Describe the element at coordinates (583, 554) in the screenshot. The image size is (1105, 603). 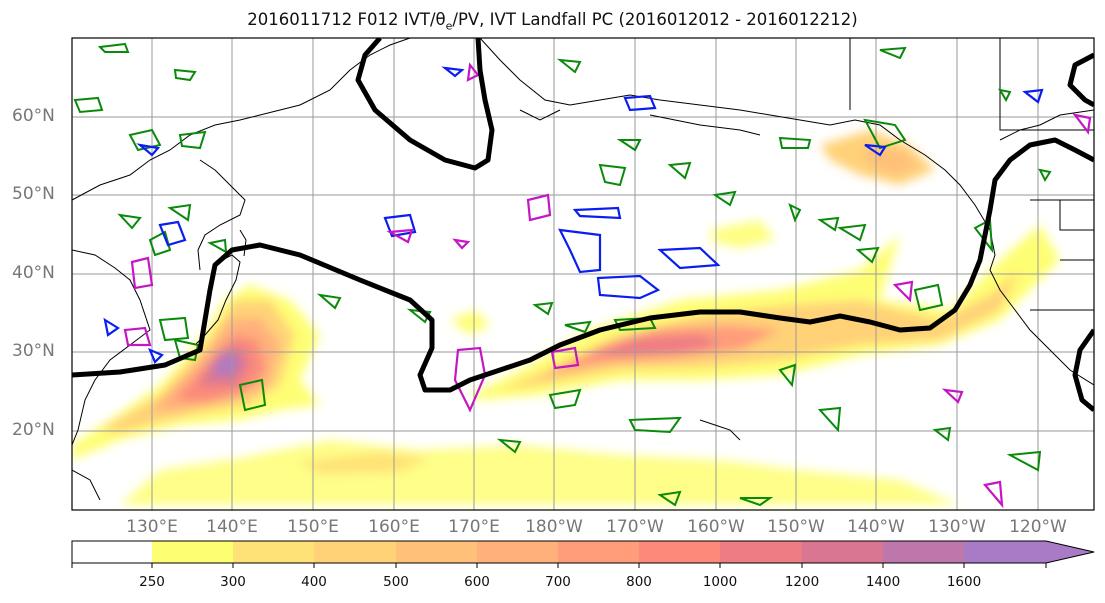
I see `colorbar` at that location.